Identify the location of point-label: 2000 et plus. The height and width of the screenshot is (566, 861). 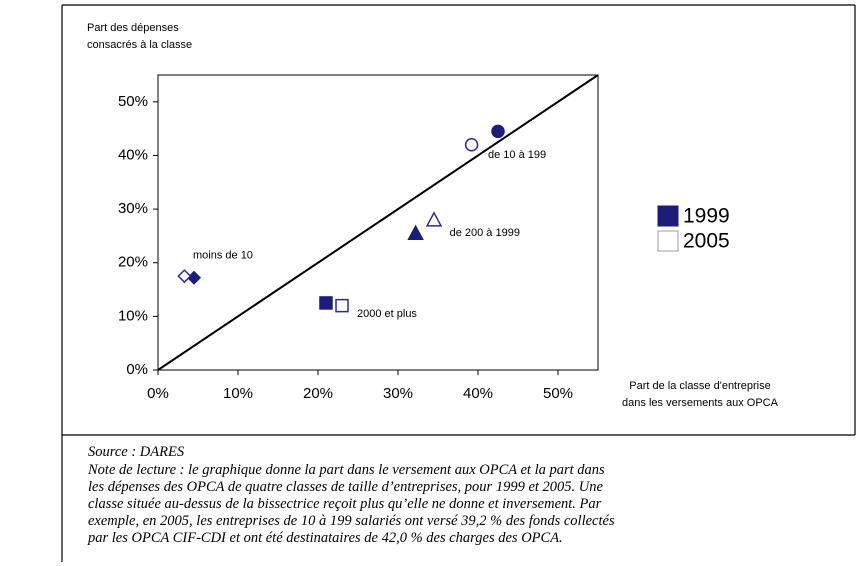
(387, 314).